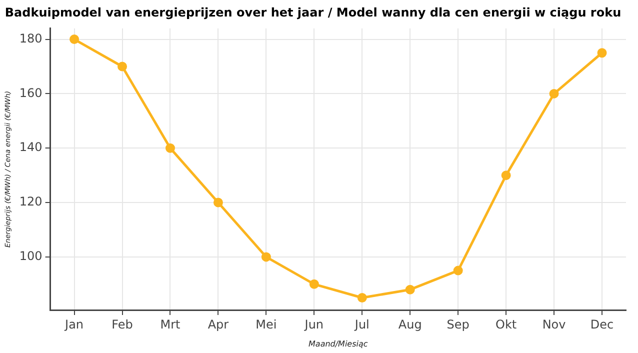 The image size is (638, 353). I want to click on y-tick-label: 140, so click(30, 147).